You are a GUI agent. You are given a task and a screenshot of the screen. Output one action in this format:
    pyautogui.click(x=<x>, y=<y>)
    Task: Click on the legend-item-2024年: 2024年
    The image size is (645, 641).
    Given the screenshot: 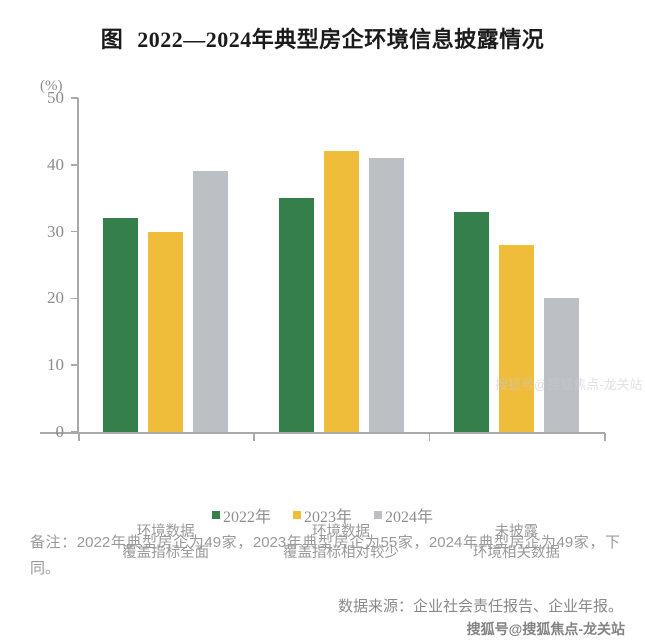 What is the action you would take?
    pyautogui.click(x=403, y=515)
    